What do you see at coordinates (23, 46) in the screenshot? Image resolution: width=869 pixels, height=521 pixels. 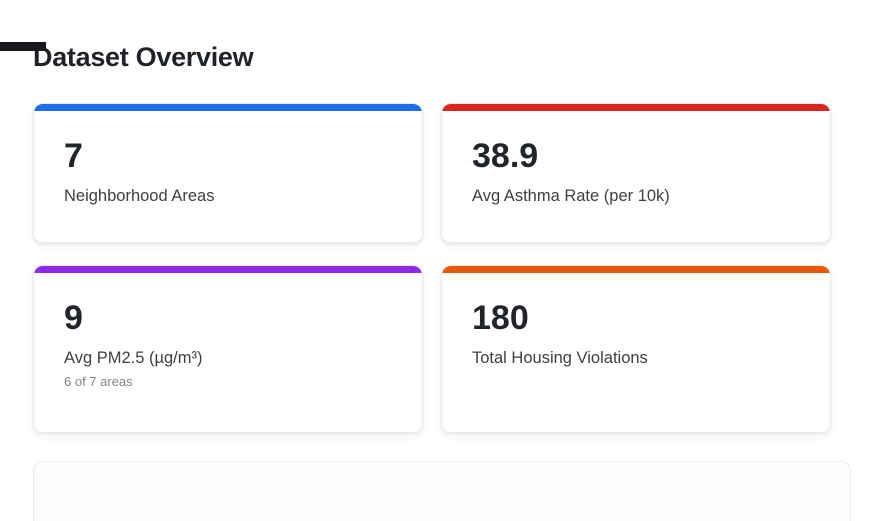 I see `top-left-dark-bar` at bounding box center [23, 46].